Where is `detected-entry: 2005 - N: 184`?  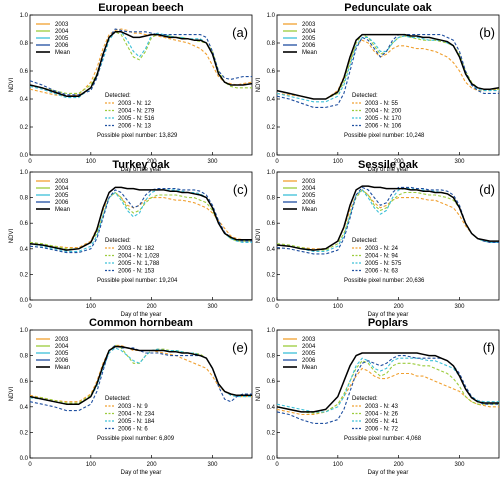
detected-entry: 2005 - N: 184 is located at coordinates (136, 422).